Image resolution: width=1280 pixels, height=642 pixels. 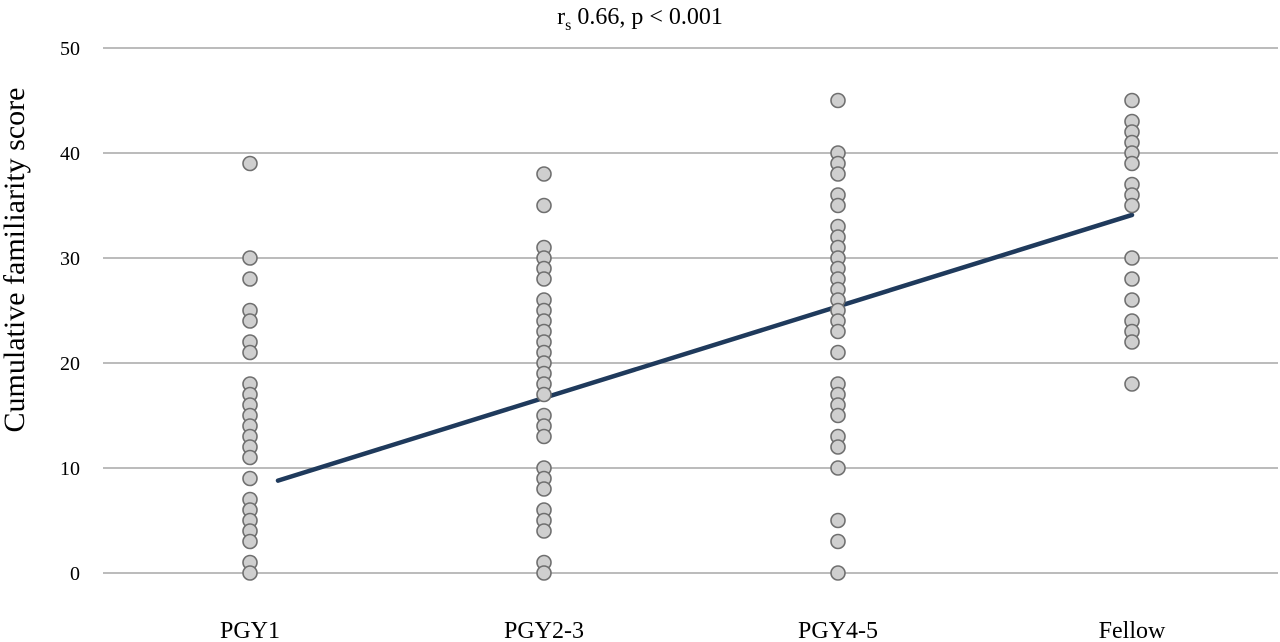 What do you see at coordinates (70, 311) in the screenshot?
I see `y-tick-labels: 0 10 20 30 40 50` at bounding box center [70, 311].